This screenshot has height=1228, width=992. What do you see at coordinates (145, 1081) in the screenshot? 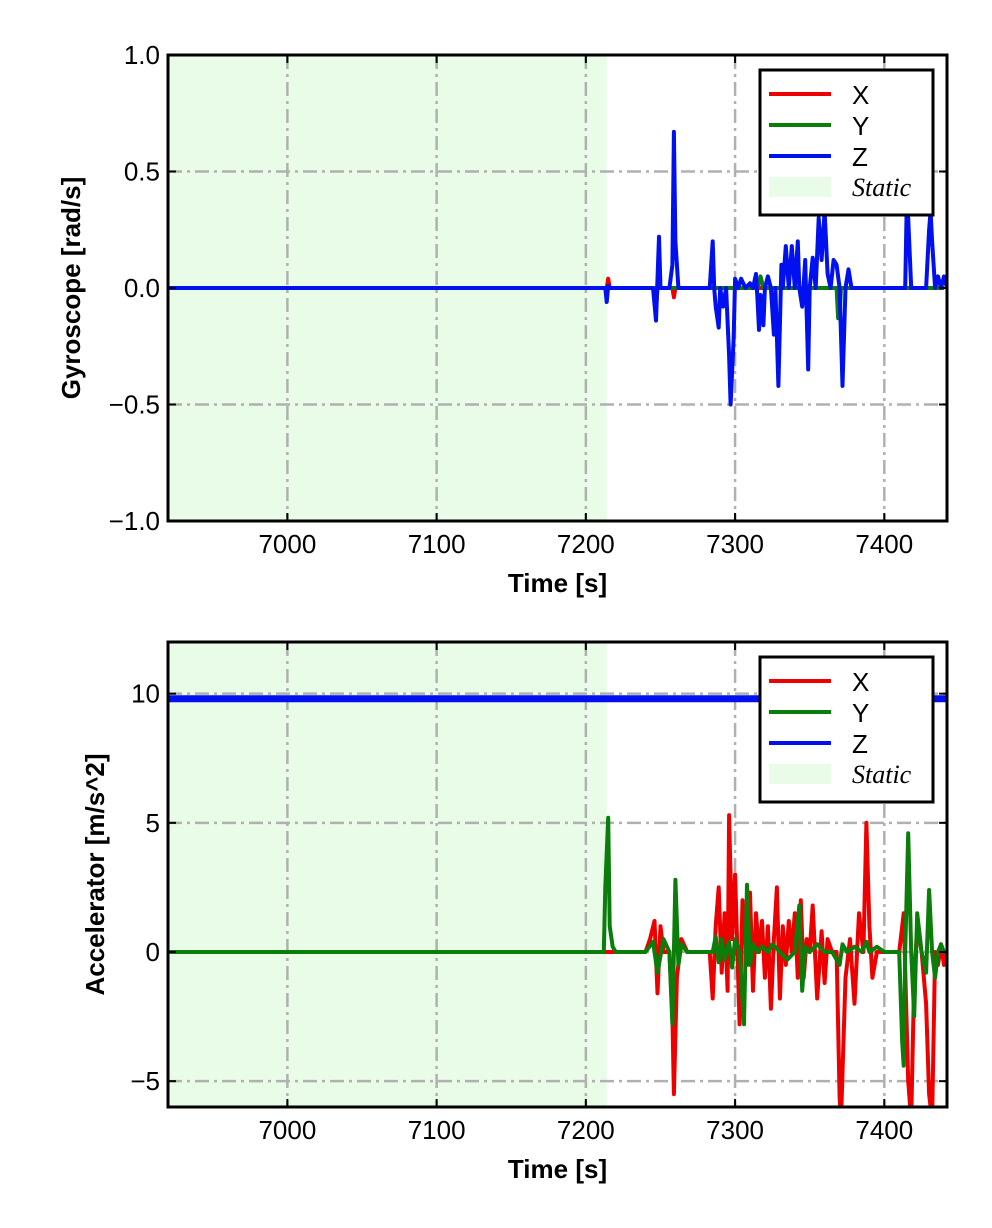
I see `y-tick-label: −5` at bounding box center [145, 1081].